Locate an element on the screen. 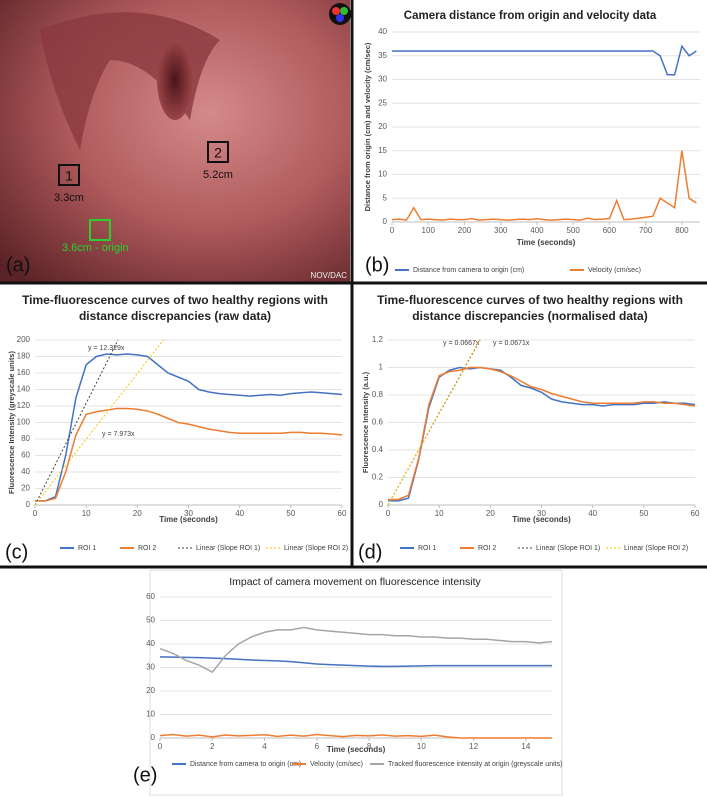 Image resolution: width=707 pixels, height=797 pixels. x-tick-label: 2 is located at coordinates (212, 746).